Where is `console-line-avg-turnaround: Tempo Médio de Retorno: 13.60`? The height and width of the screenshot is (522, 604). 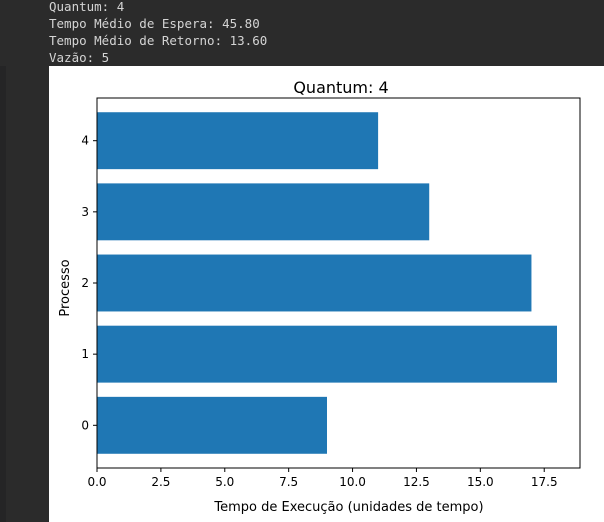 console-line-avg-turnaround: Tempo Médio de Retorno: 13.60 is located at coordinates (158, 40).